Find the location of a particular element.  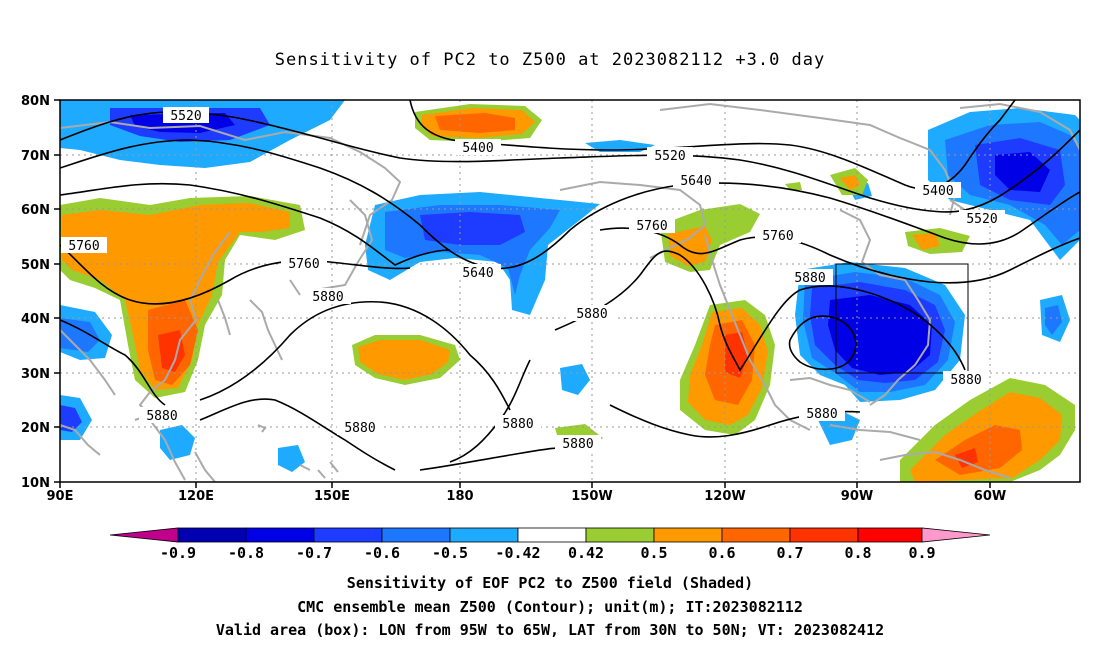

blue-region-pacific-inner is located at coordinates (472, 228).